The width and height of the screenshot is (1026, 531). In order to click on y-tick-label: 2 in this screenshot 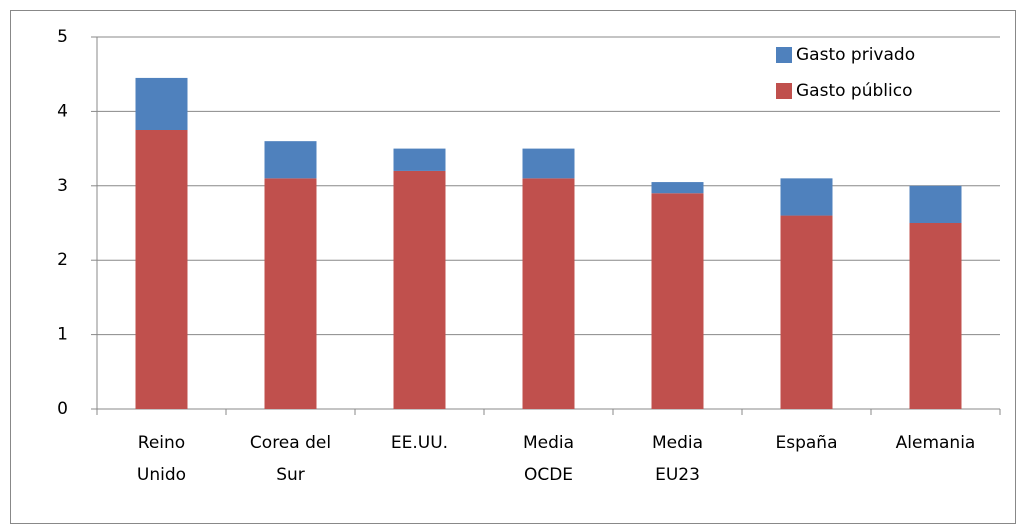, I will do `click(62, 260)`.